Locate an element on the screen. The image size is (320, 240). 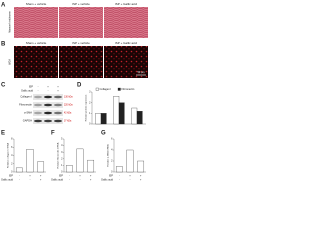
y-axis-label: Relative α-SMA mRNA is located at coordinates (108, 155).